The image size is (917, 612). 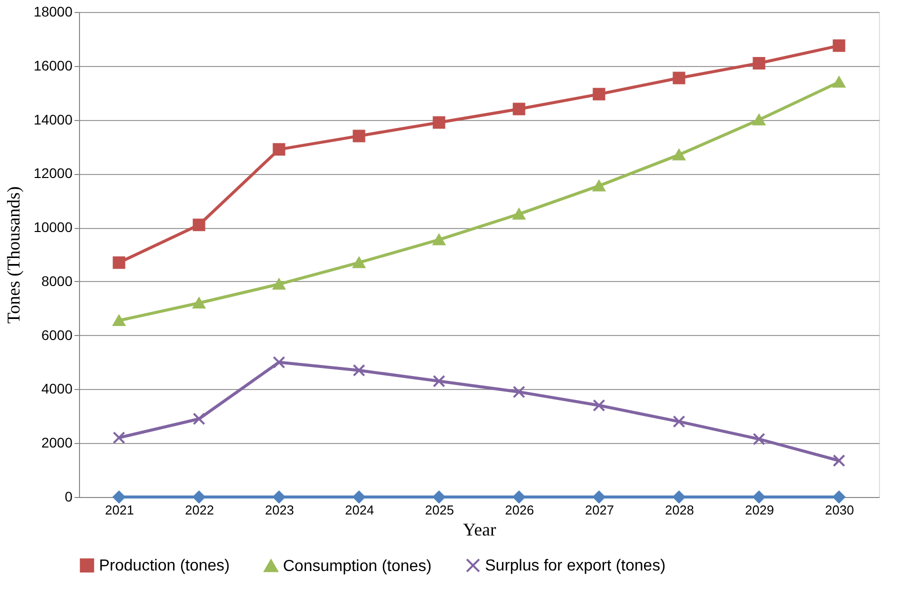 I want to click on y-tick-label: 4000, so click(x=57, y=388).